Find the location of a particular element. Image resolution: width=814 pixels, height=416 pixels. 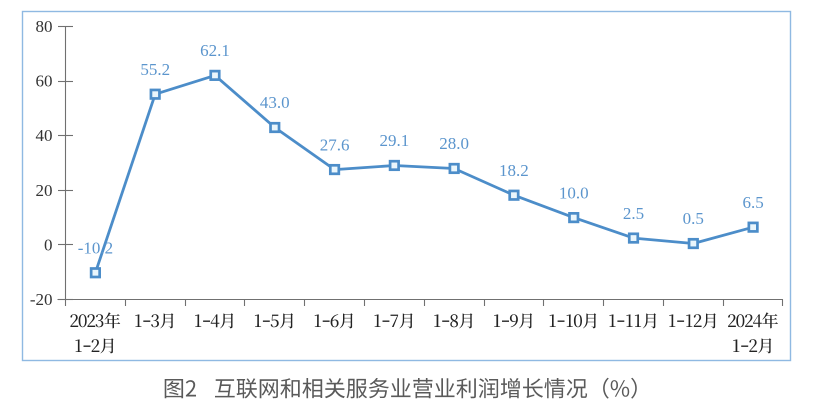

svg-text: 6.5 is located at coordinates (752, 202).